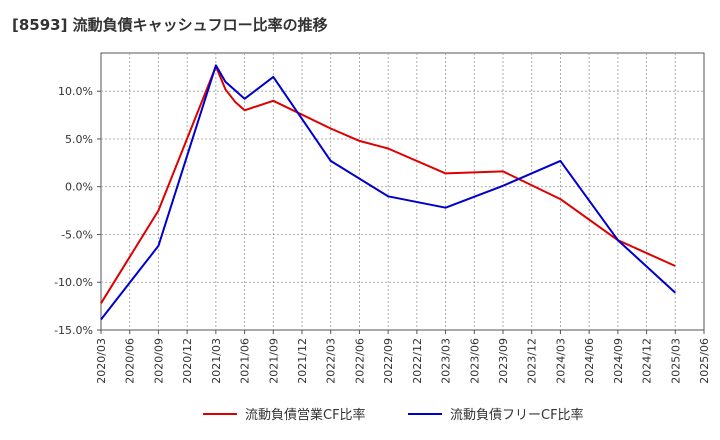 This screenshot has height=440, width=720. I want to click on y-tick-label: 5.0%, so click(79, 139).